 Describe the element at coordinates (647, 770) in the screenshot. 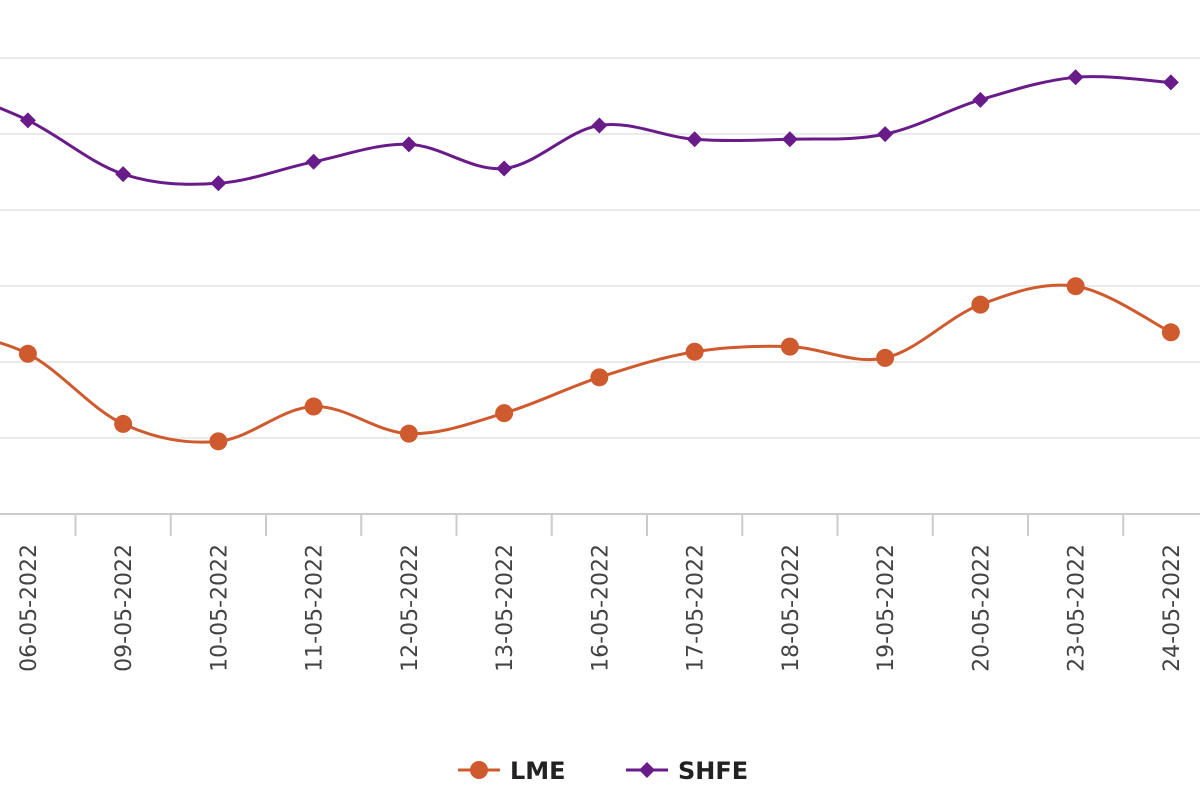

I see `legend-marker-shfe` at that location.